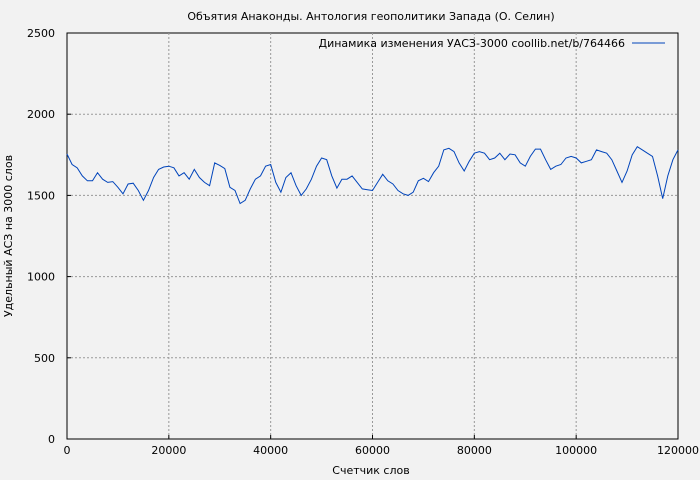 The width and height of the screenshot is (700, 480). What do you see at coordinates (678, 450) in the screenshot?
I see `x-tick-label: 120000` at bounding box center [678, 450].